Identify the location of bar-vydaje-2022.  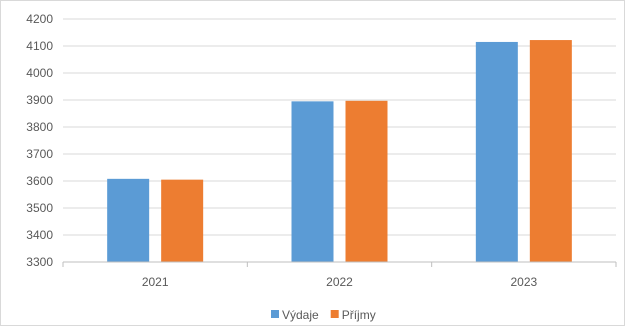
(312, 181).